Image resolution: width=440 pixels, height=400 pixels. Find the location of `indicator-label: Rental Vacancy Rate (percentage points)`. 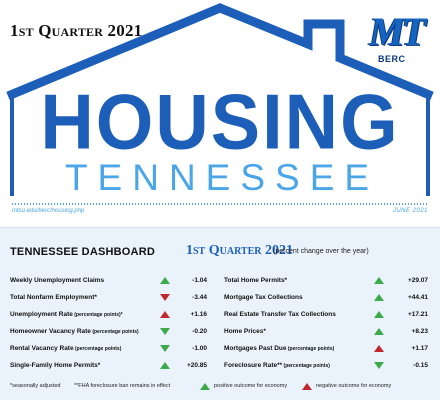

indicator-label: Rental Vacancy Rate (percentage points) is located at coordinates (65, 348).